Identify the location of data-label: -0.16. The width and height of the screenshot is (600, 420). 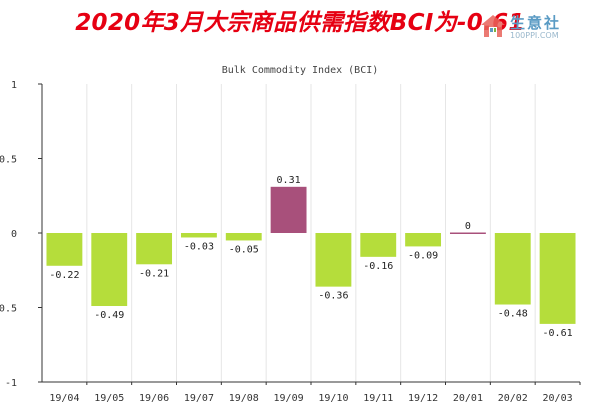
(378, 266).